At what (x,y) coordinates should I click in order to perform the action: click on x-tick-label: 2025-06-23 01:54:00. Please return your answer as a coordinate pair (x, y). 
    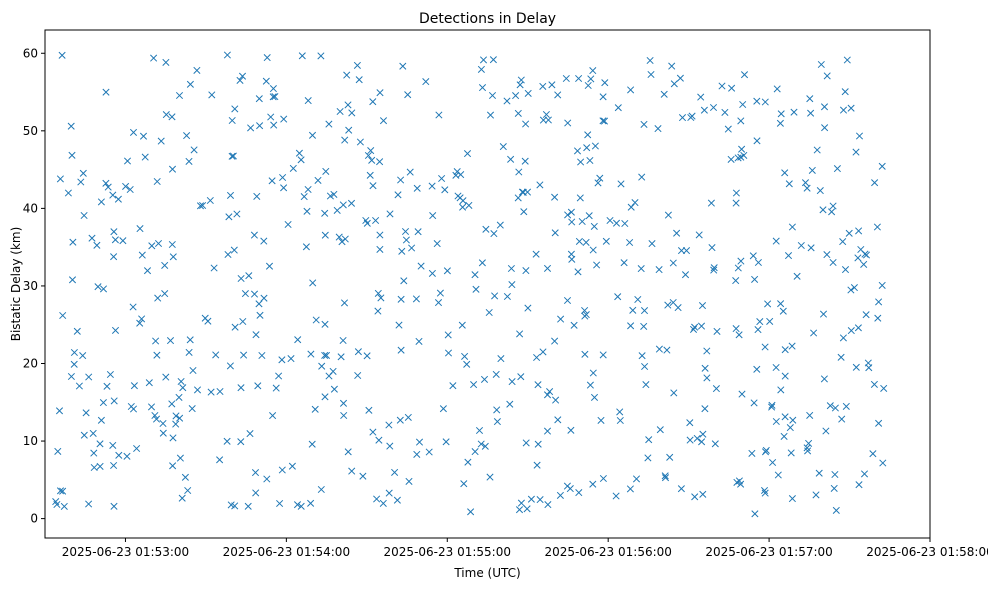
    Looking at the image, I should click on (286, 552).